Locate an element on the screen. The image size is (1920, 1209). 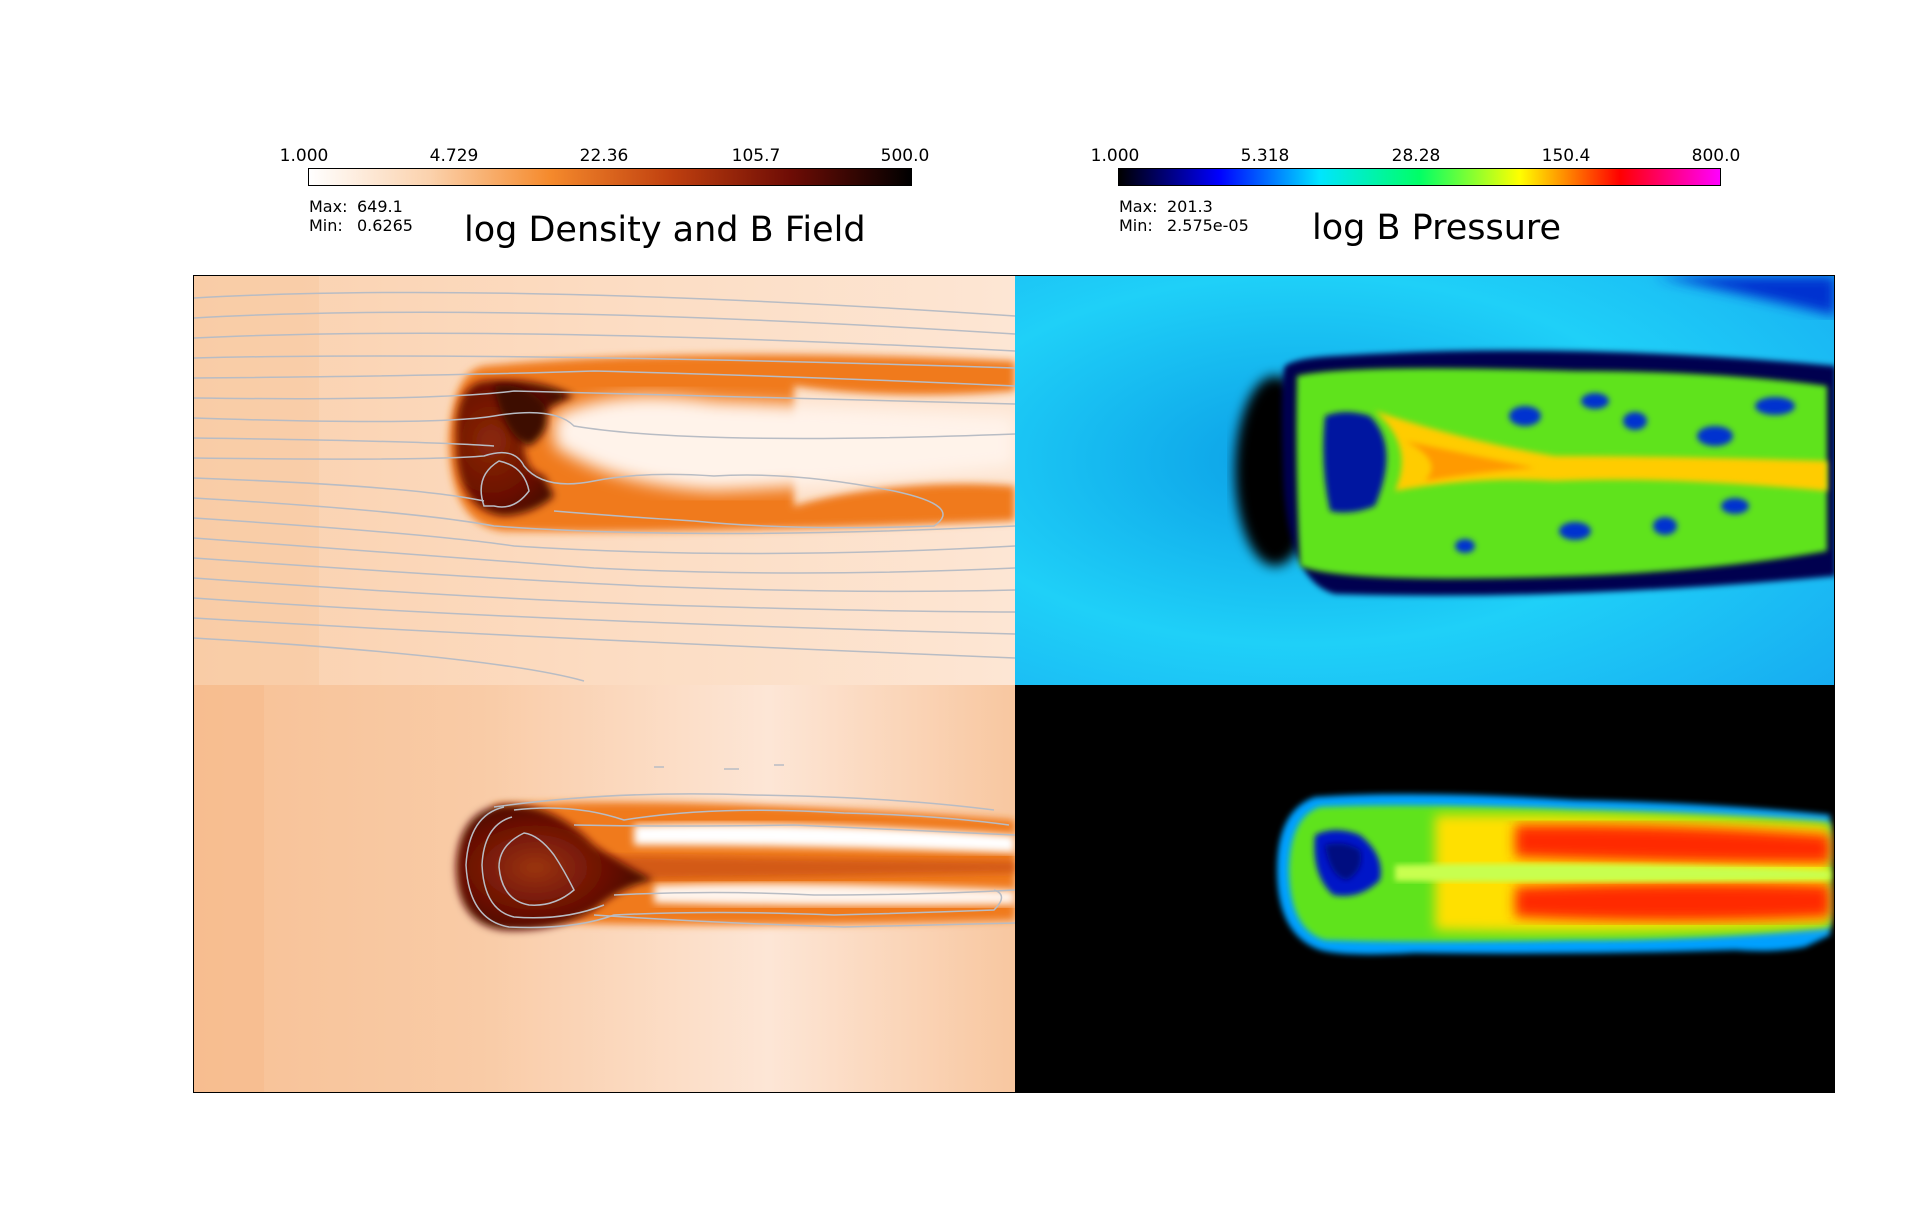
bpressure-tick-0: 1.000 is located at coordinates (1115, 156).